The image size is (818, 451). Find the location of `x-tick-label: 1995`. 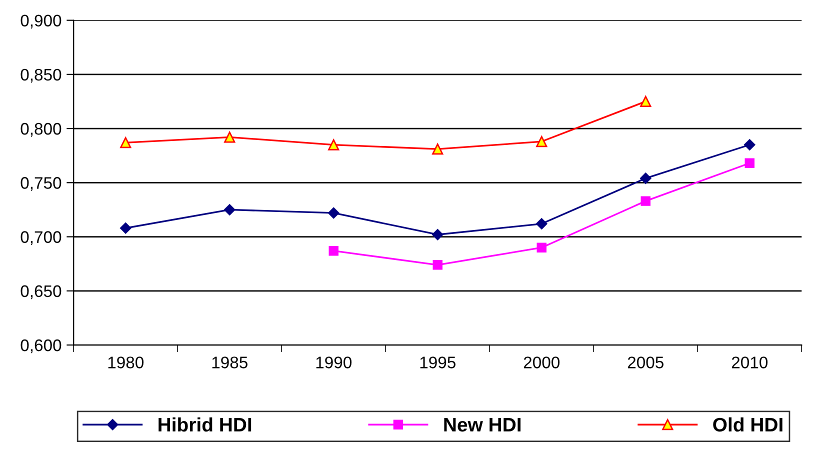

x-tick-label: 1995 is located at coordinates (438, 362).